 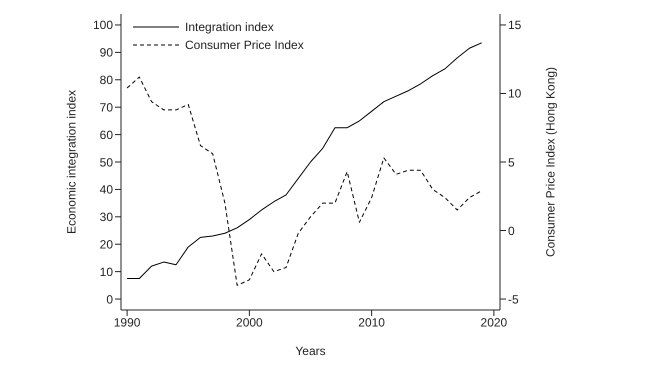 What do you see at coordinates (229, 27) in the screenshot?
I see `legend-label: Integration index` at bounding box center [229, 27].